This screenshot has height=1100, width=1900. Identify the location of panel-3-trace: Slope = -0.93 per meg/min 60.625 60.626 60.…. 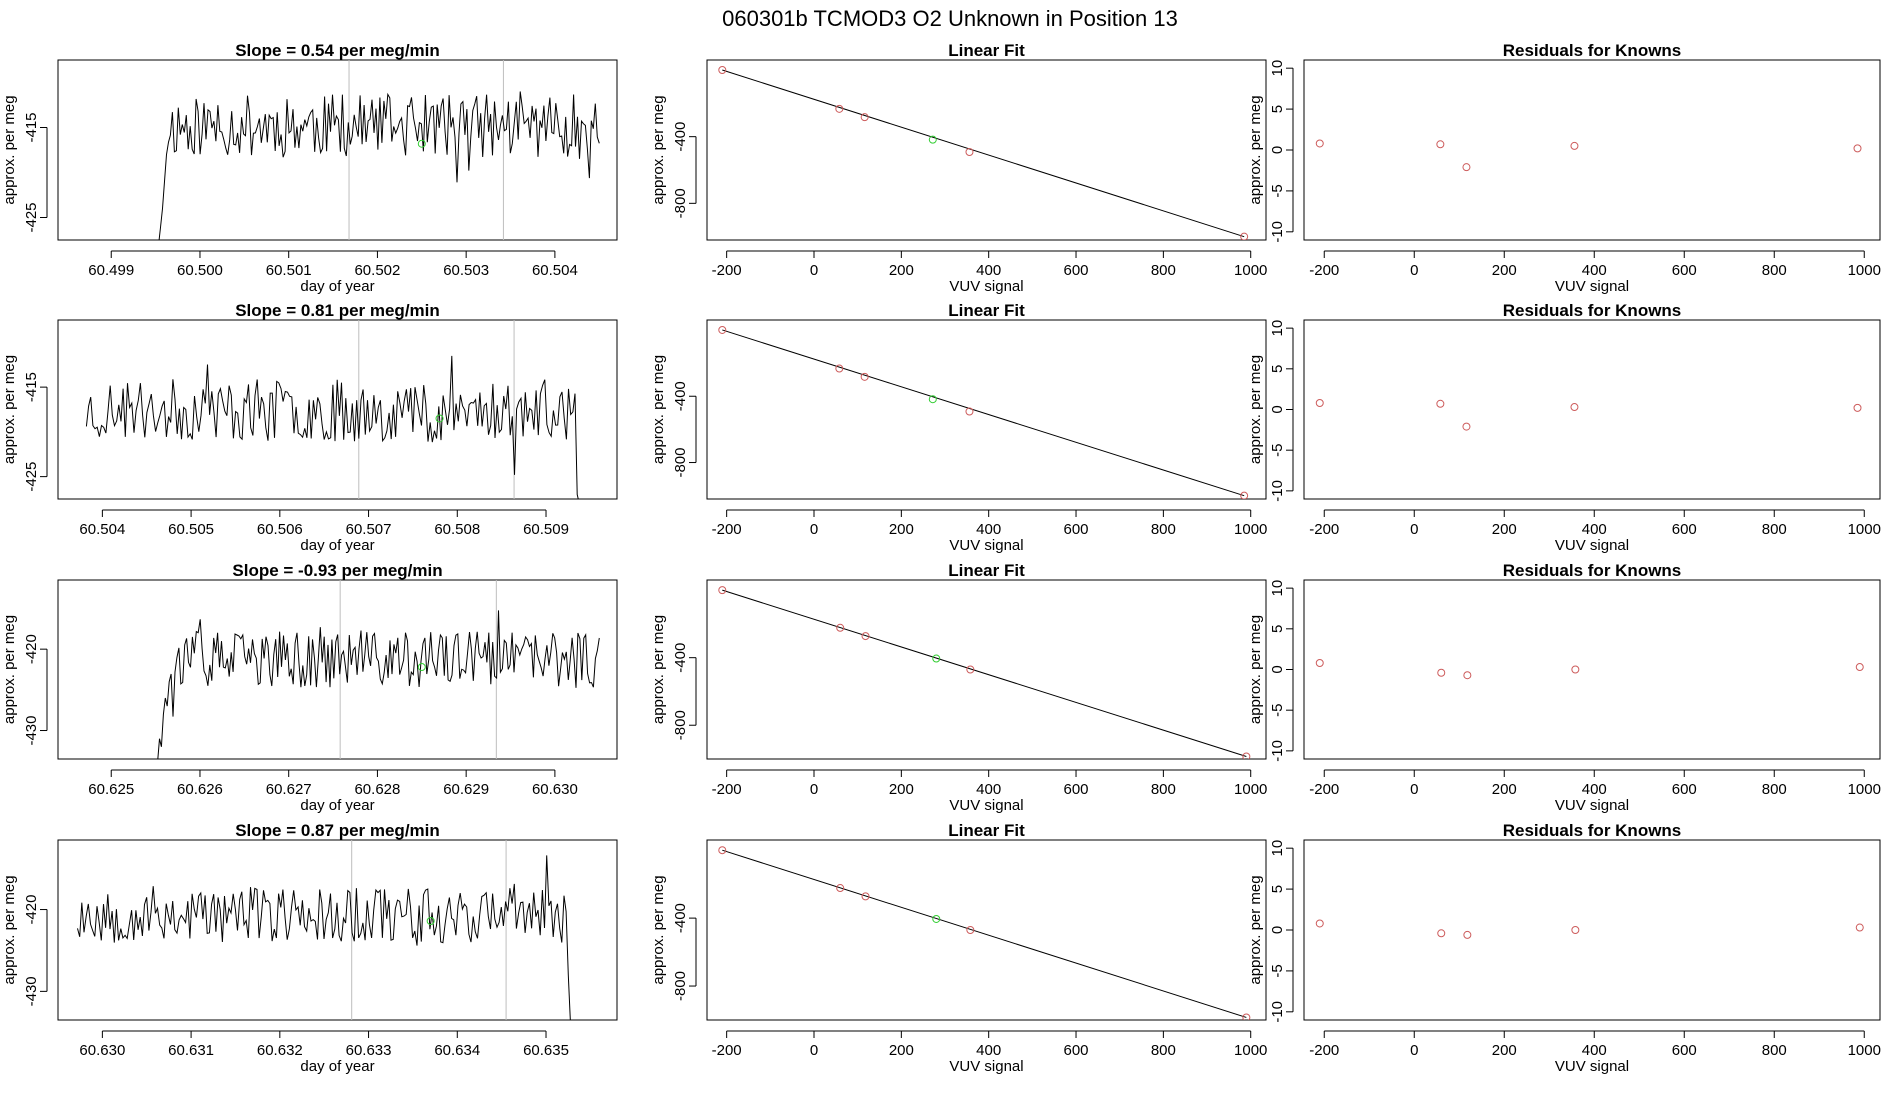
(309, 687).